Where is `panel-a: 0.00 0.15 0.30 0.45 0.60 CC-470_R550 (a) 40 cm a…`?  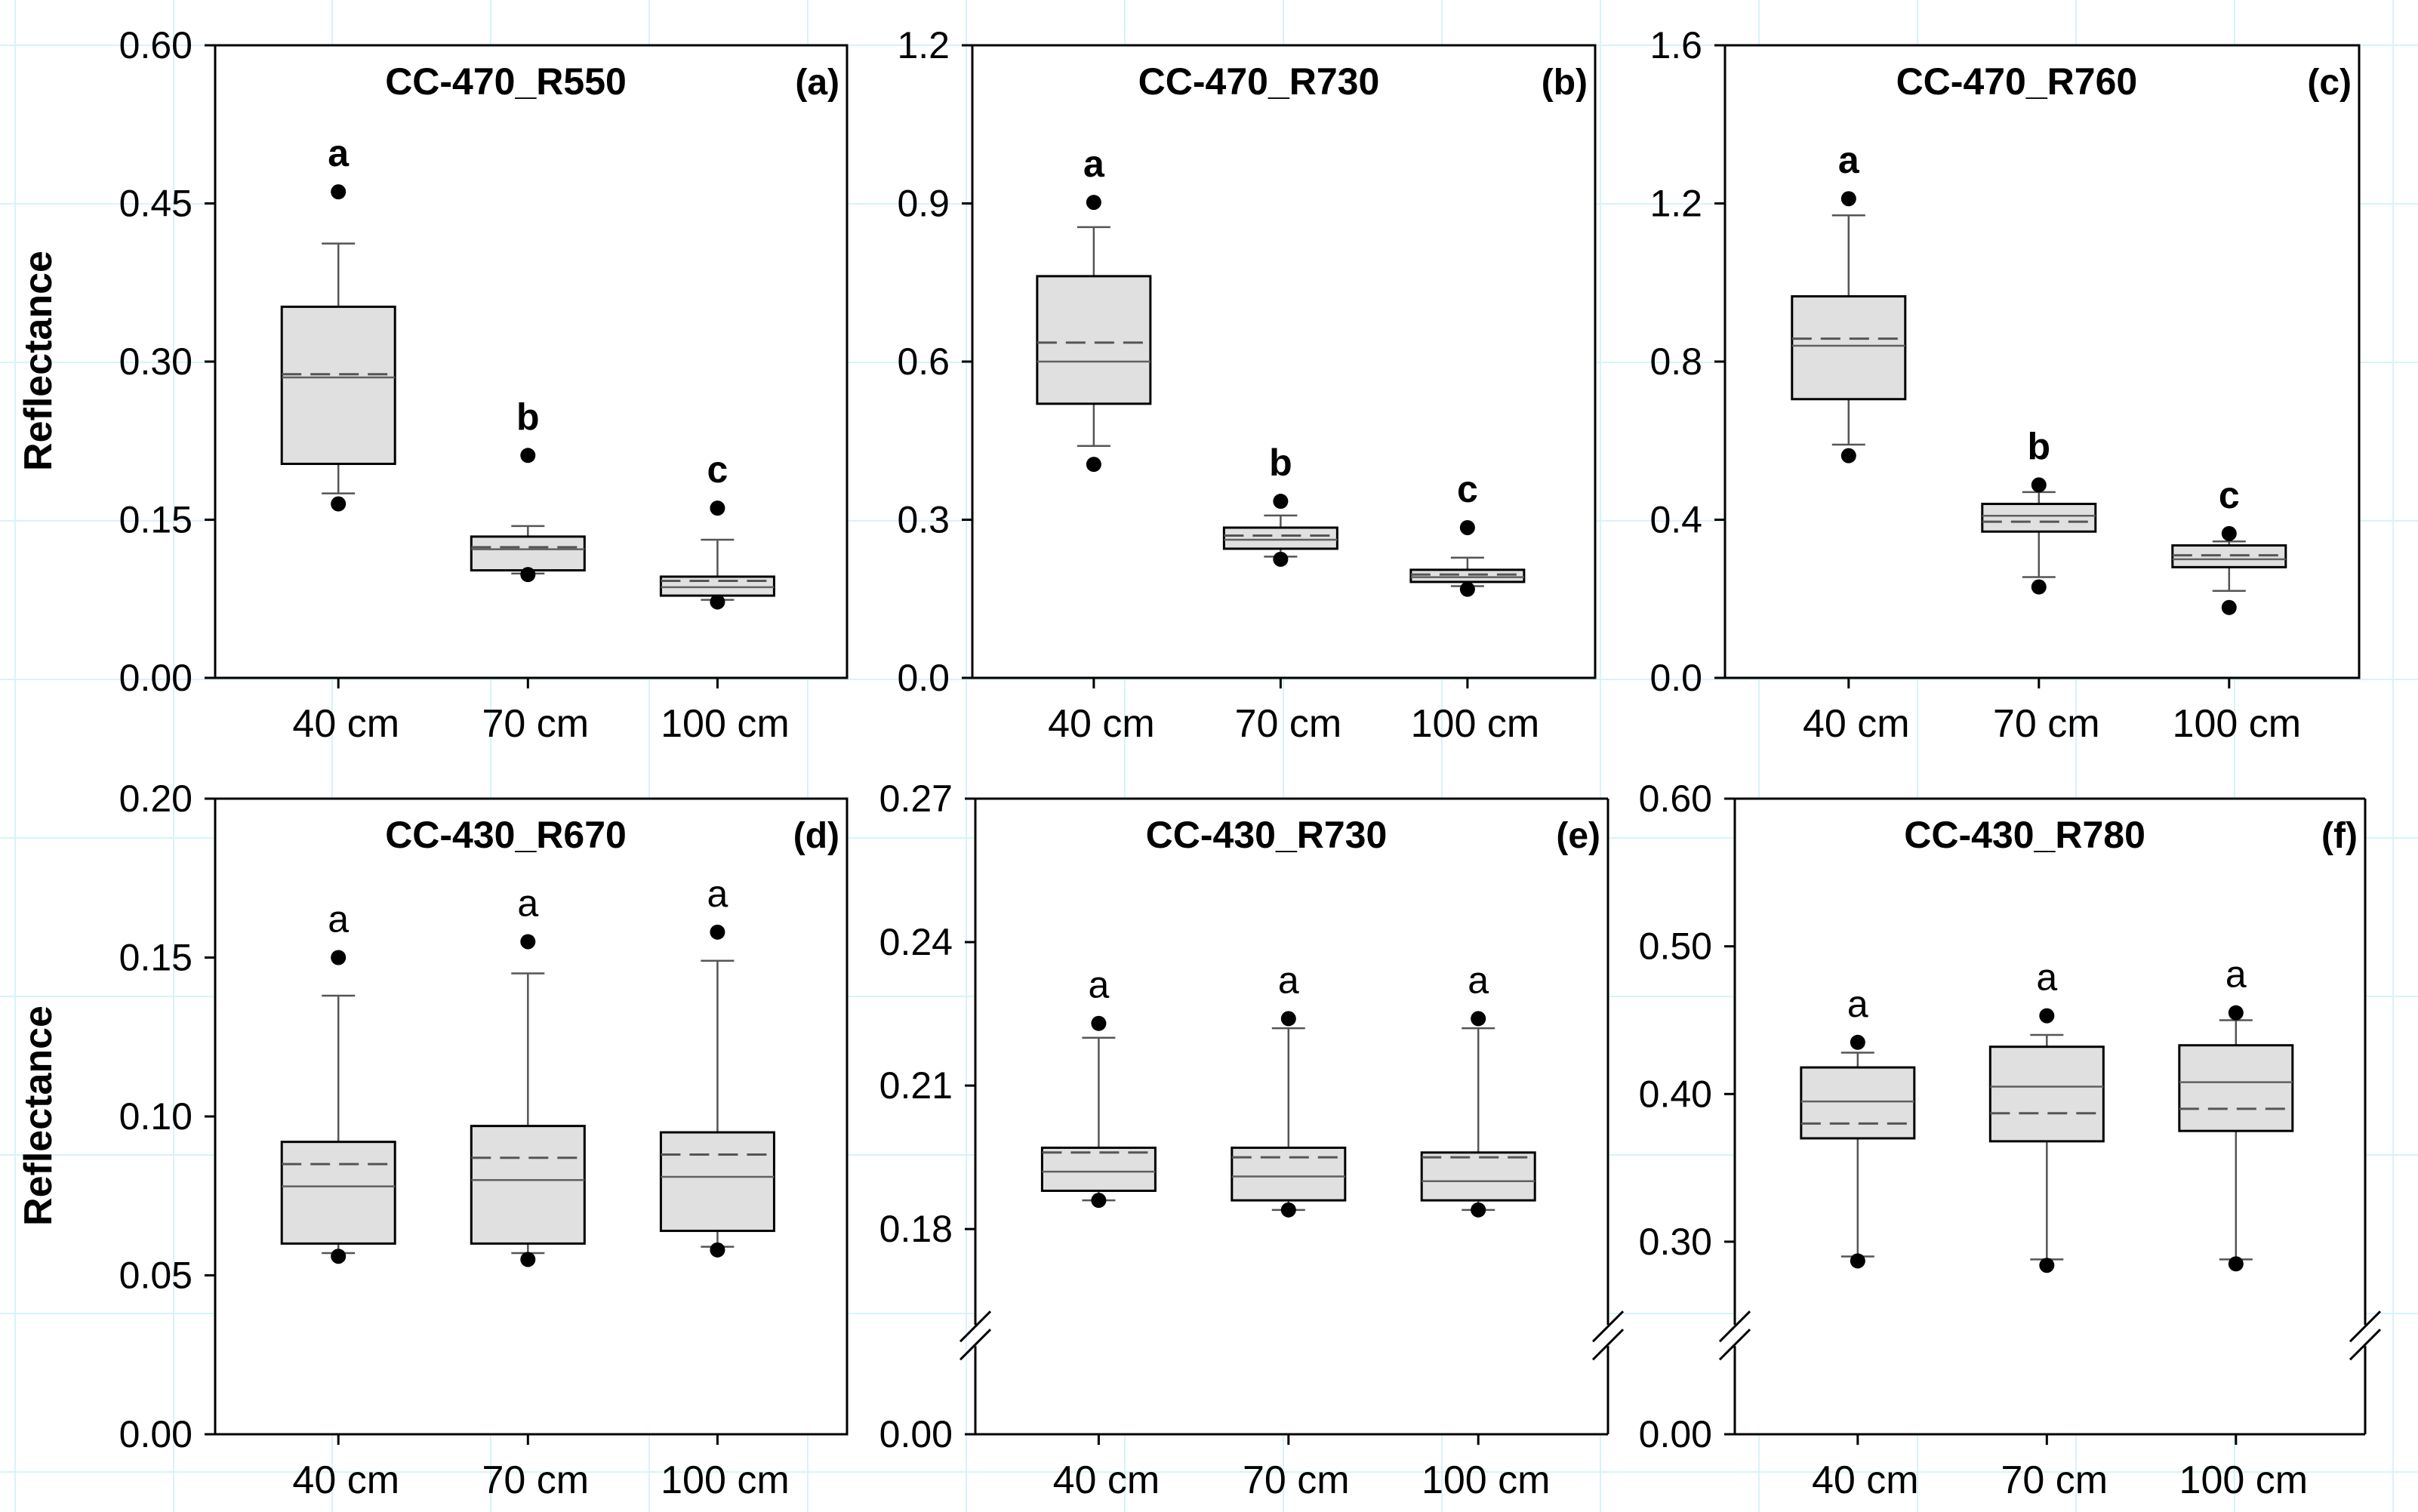
panel-a: 0.00 0.15 0.30 0.45 0.60 CC-470_R550 (a) 40 cm a… is located at coordinates (484, 385).